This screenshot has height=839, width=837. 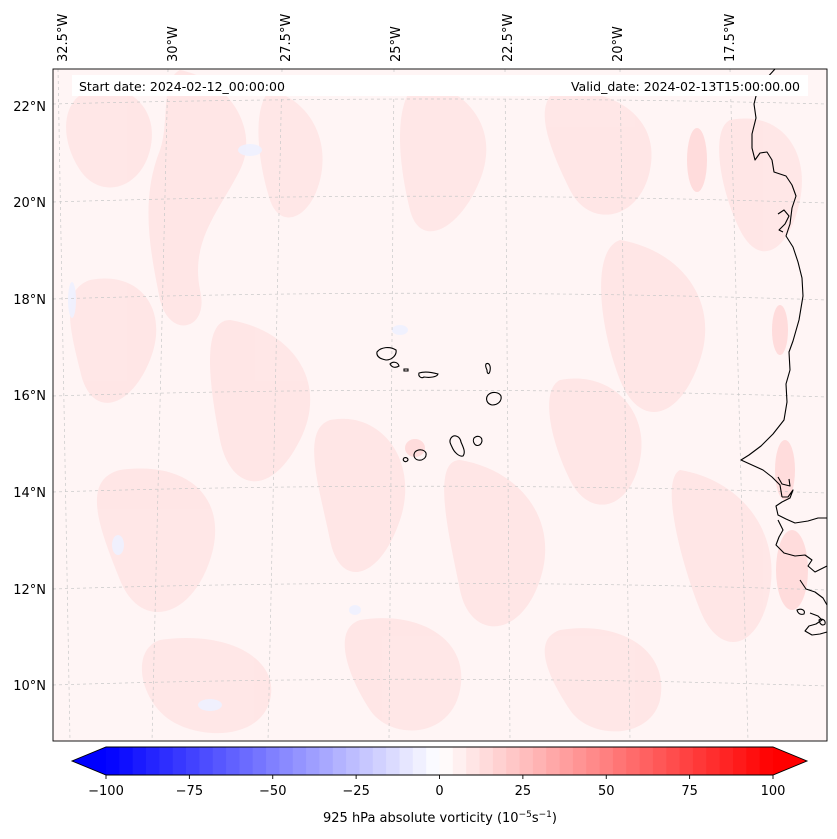 I want to click on colorbar-label: 925 hPa absolute vorticity (10−5s−1), so click(x=440, y=818).